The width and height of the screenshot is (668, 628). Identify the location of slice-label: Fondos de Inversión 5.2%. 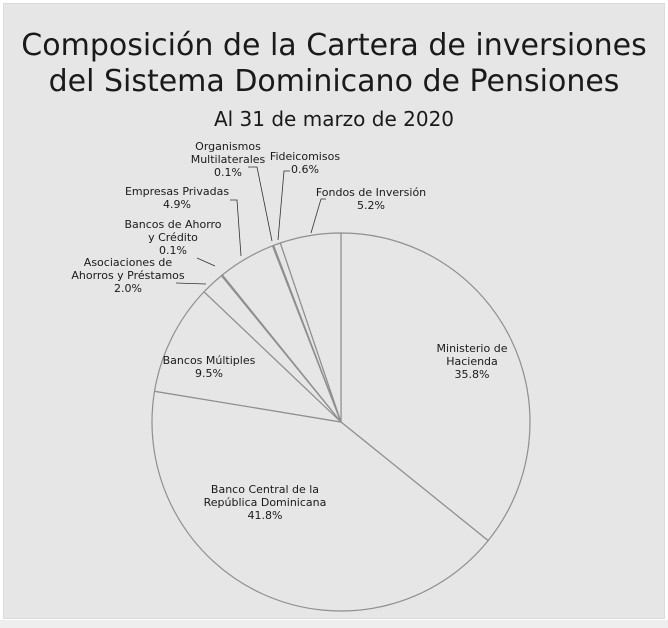
(371, 199).